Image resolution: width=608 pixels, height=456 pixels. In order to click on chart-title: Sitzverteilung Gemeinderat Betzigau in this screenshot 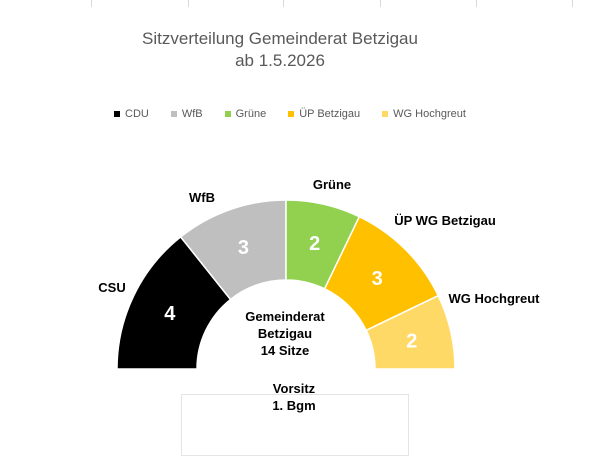, I will do `click(280, 38)`.